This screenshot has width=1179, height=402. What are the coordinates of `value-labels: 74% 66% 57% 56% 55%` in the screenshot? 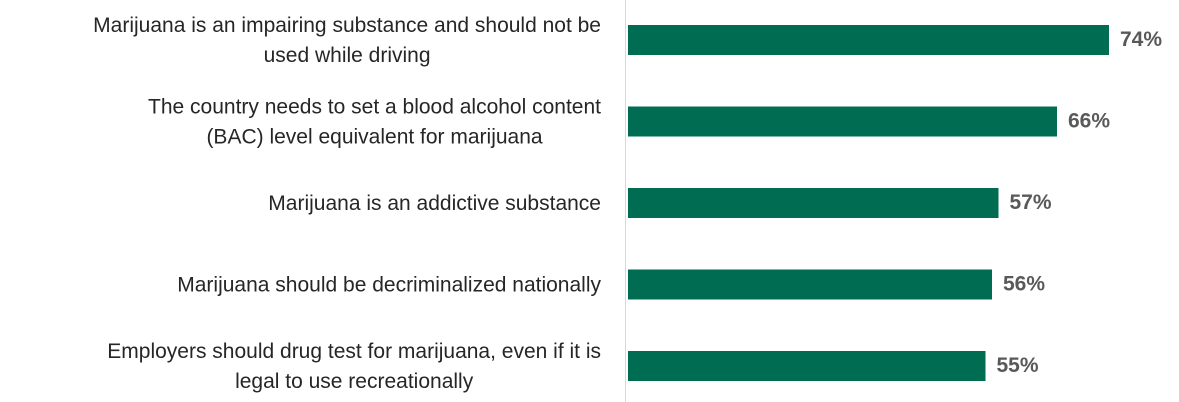 It's located at (1080, 202).